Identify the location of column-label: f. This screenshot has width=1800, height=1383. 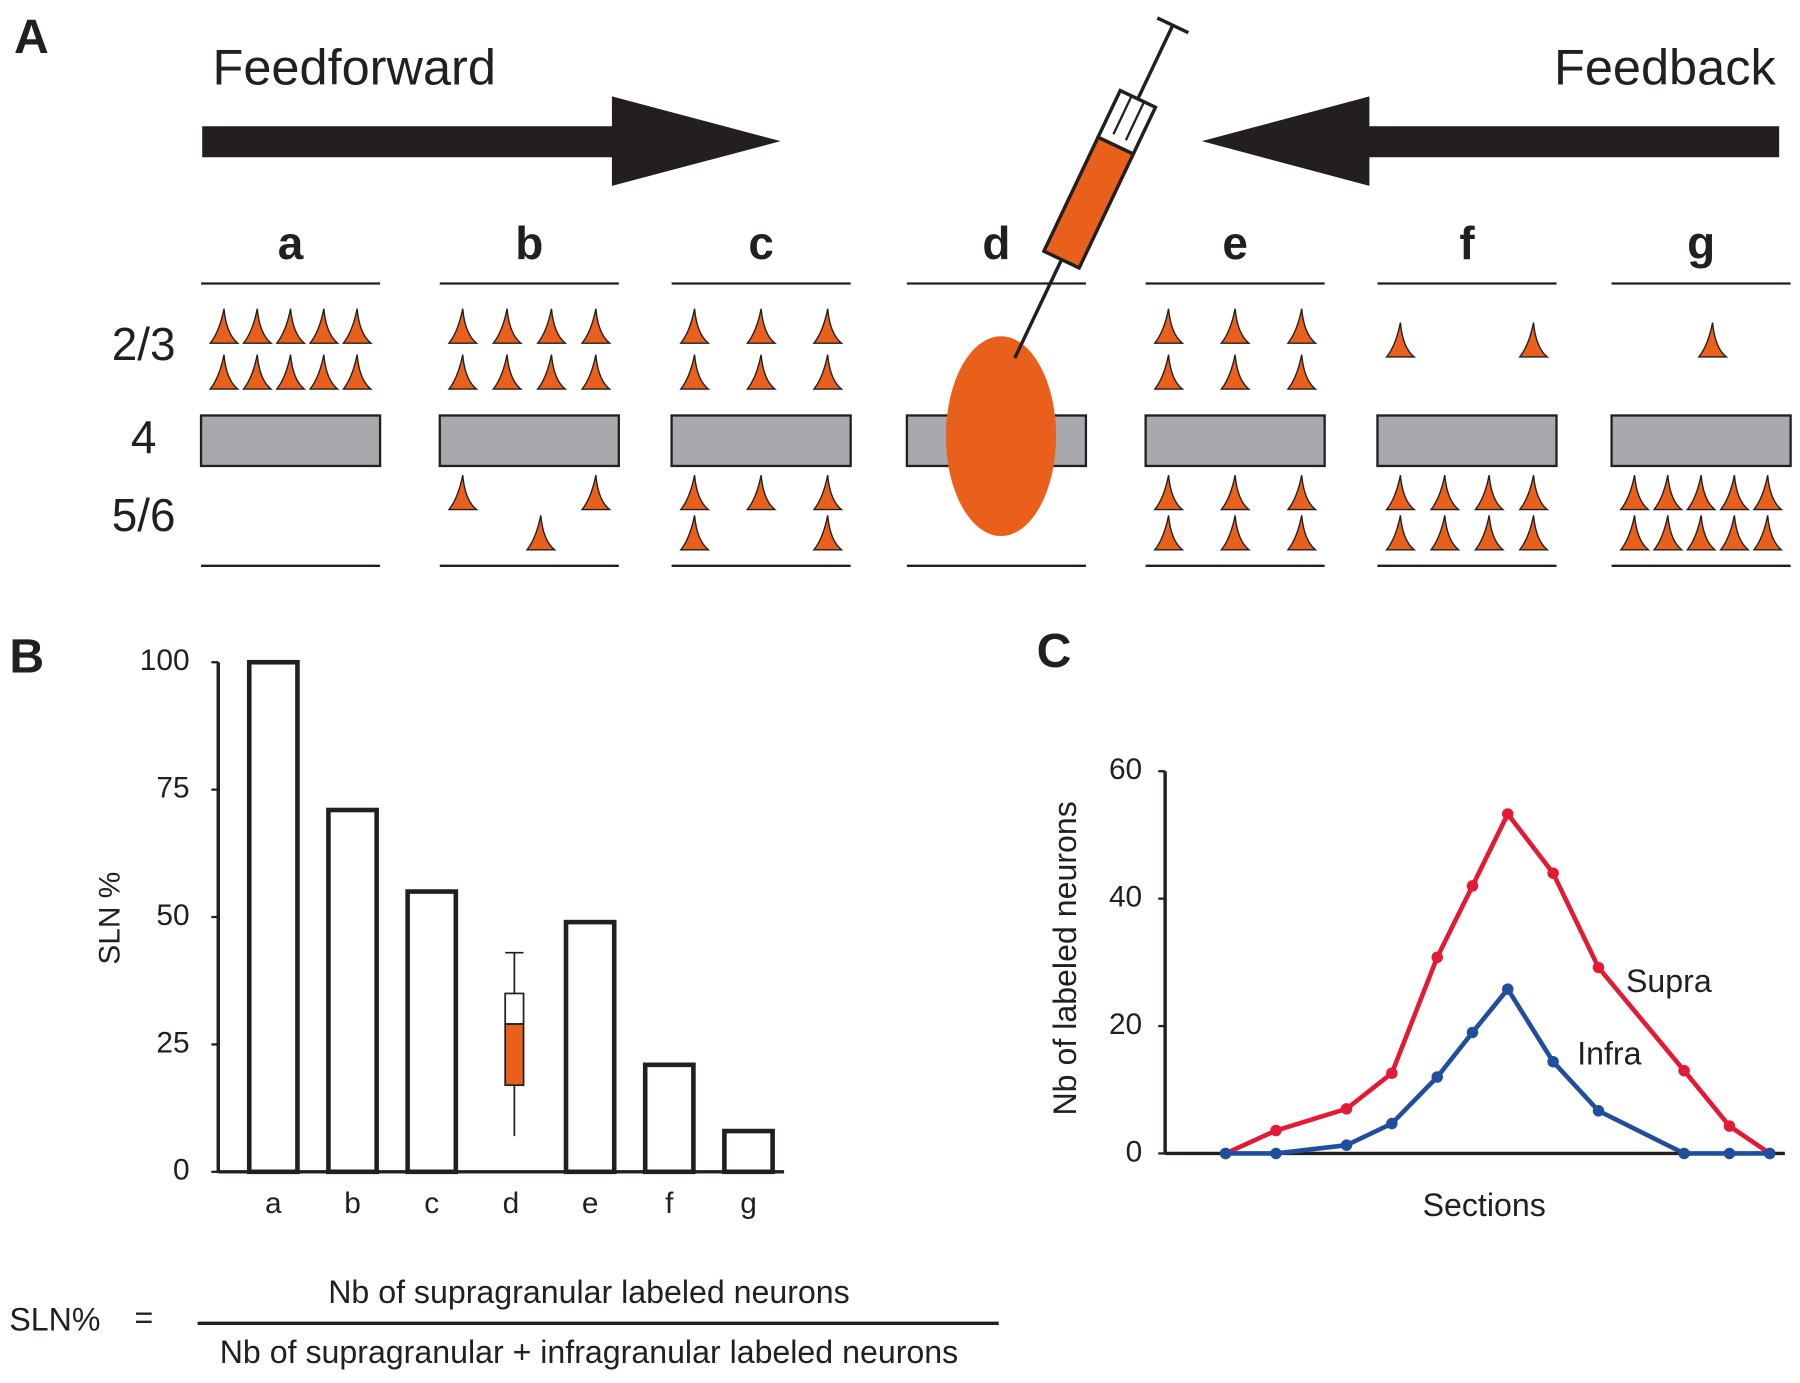
(1467, 243).